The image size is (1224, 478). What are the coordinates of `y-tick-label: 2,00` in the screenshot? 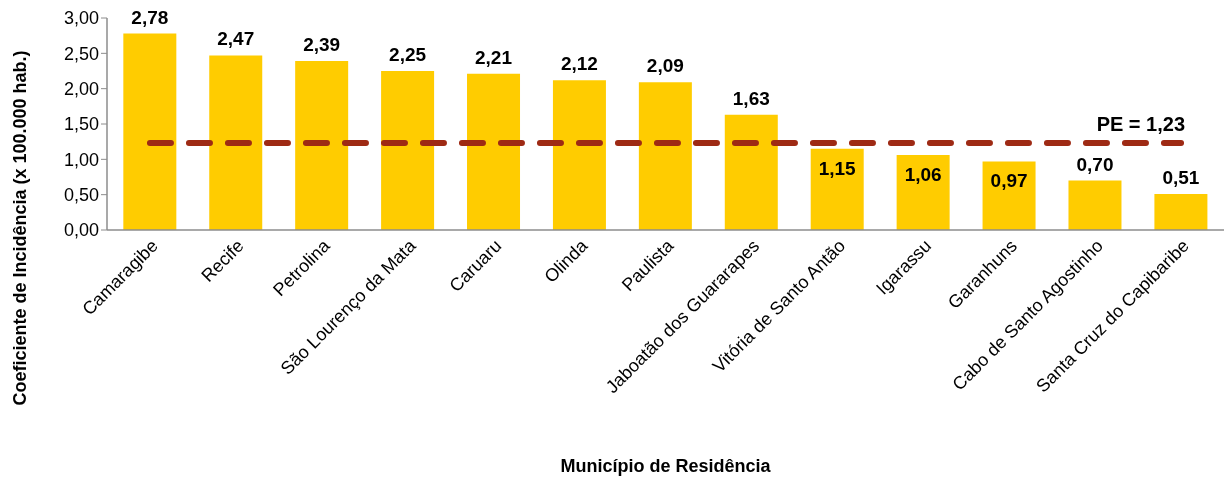 It's located at (81, 89).